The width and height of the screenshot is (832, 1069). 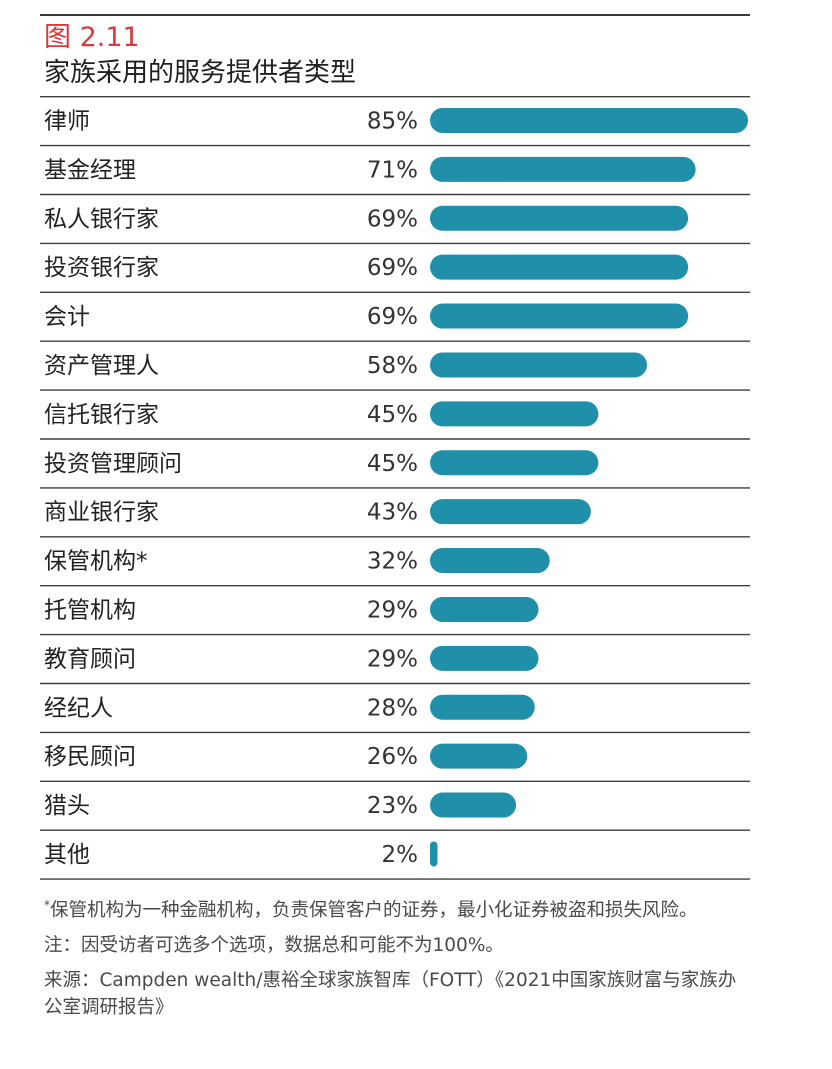 What do you see at coordinates (101, 268) in the screenshot?
I see `category-label: 投资银行家` at bounding box center [101, 268].